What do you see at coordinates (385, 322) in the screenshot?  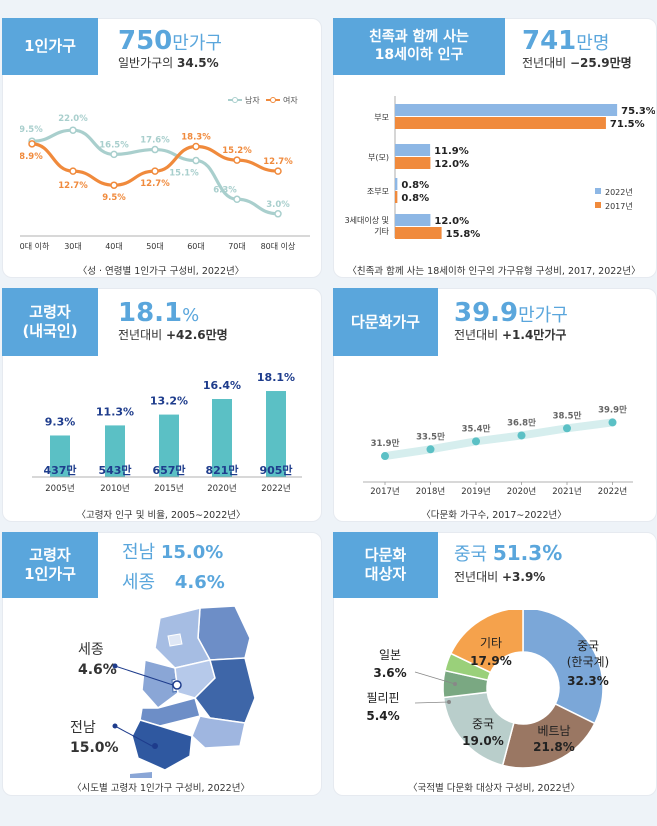 I see `section-title-multicultural: 다문화가구` at bounding box center [385, 322].